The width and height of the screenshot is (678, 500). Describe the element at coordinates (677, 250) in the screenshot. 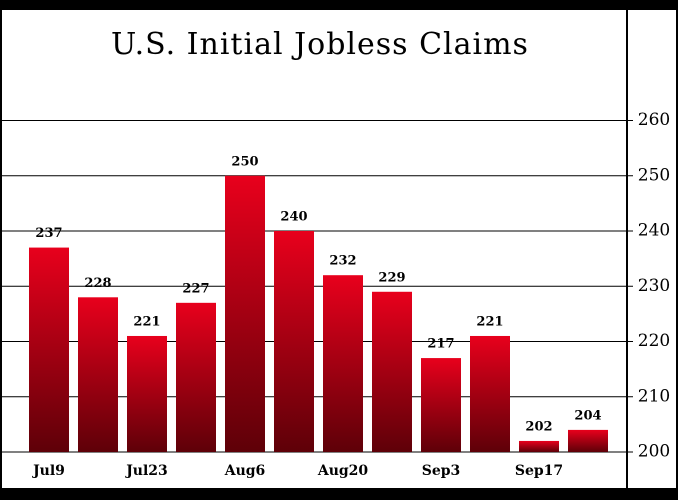

I see `frame-right` at that location.